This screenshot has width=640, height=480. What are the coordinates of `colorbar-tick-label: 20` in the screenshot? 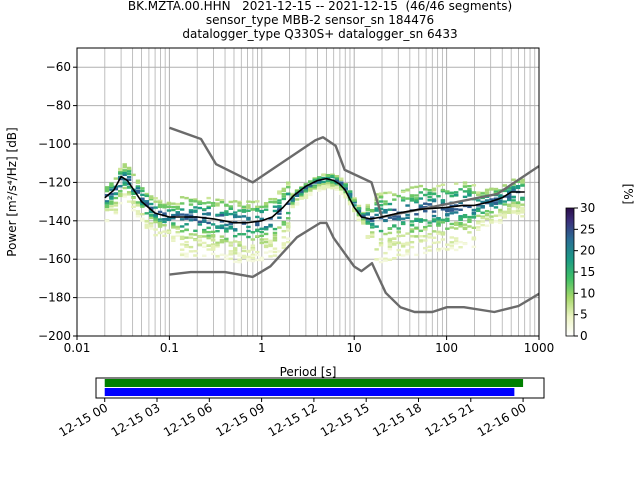 It's located at (587, 251).